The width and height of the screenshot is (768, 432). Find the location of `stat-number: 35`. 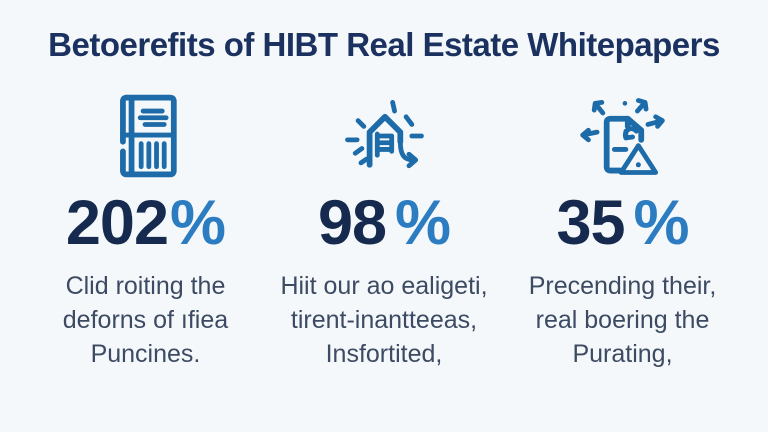

stat-number: 35 is located at coordinates (590, 223).